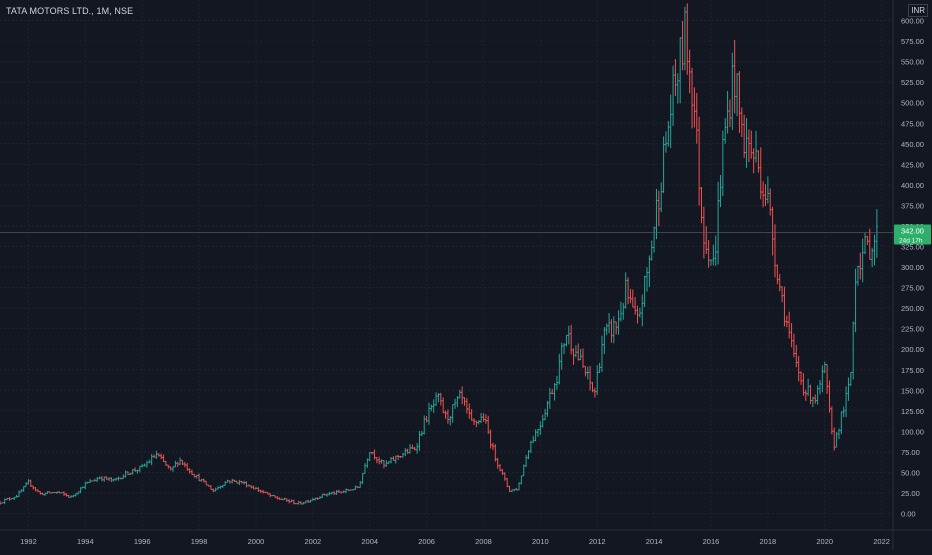 This screenshot has width=932, height=555. What do you see at coordinates (142, 541) in the screenshot?
I see `x-tick-label: 1996` at bounding box center [142, 541].